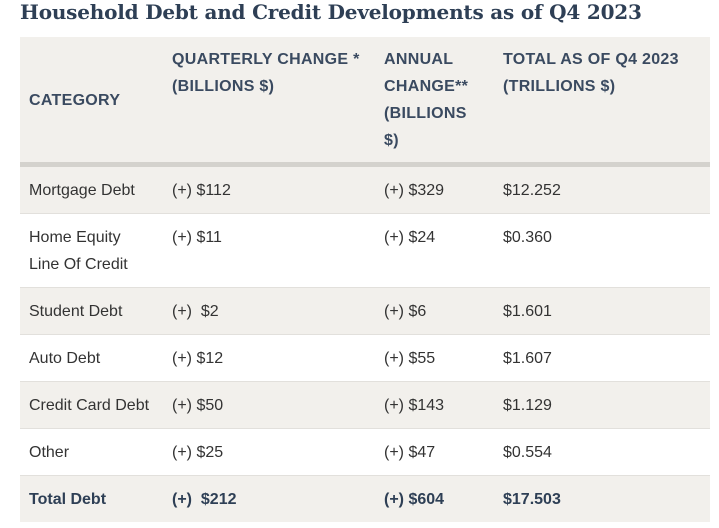 The height and width of the screenshot is (528, 719). Describe the element at coordinates (269, 452) in the screenshot. I see `row-quarterly-change: (+) $25` at that location.